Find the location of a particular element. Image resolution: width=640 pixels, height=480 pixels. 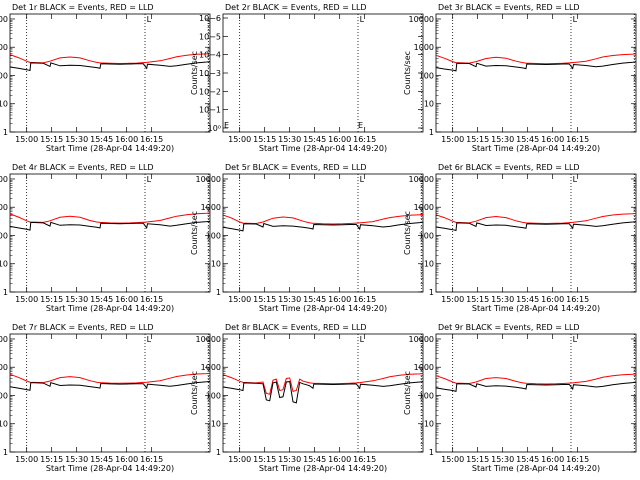

panel-title: Det 3r BLACK = Events, RED = LLD is located at coordinates (509, 7).